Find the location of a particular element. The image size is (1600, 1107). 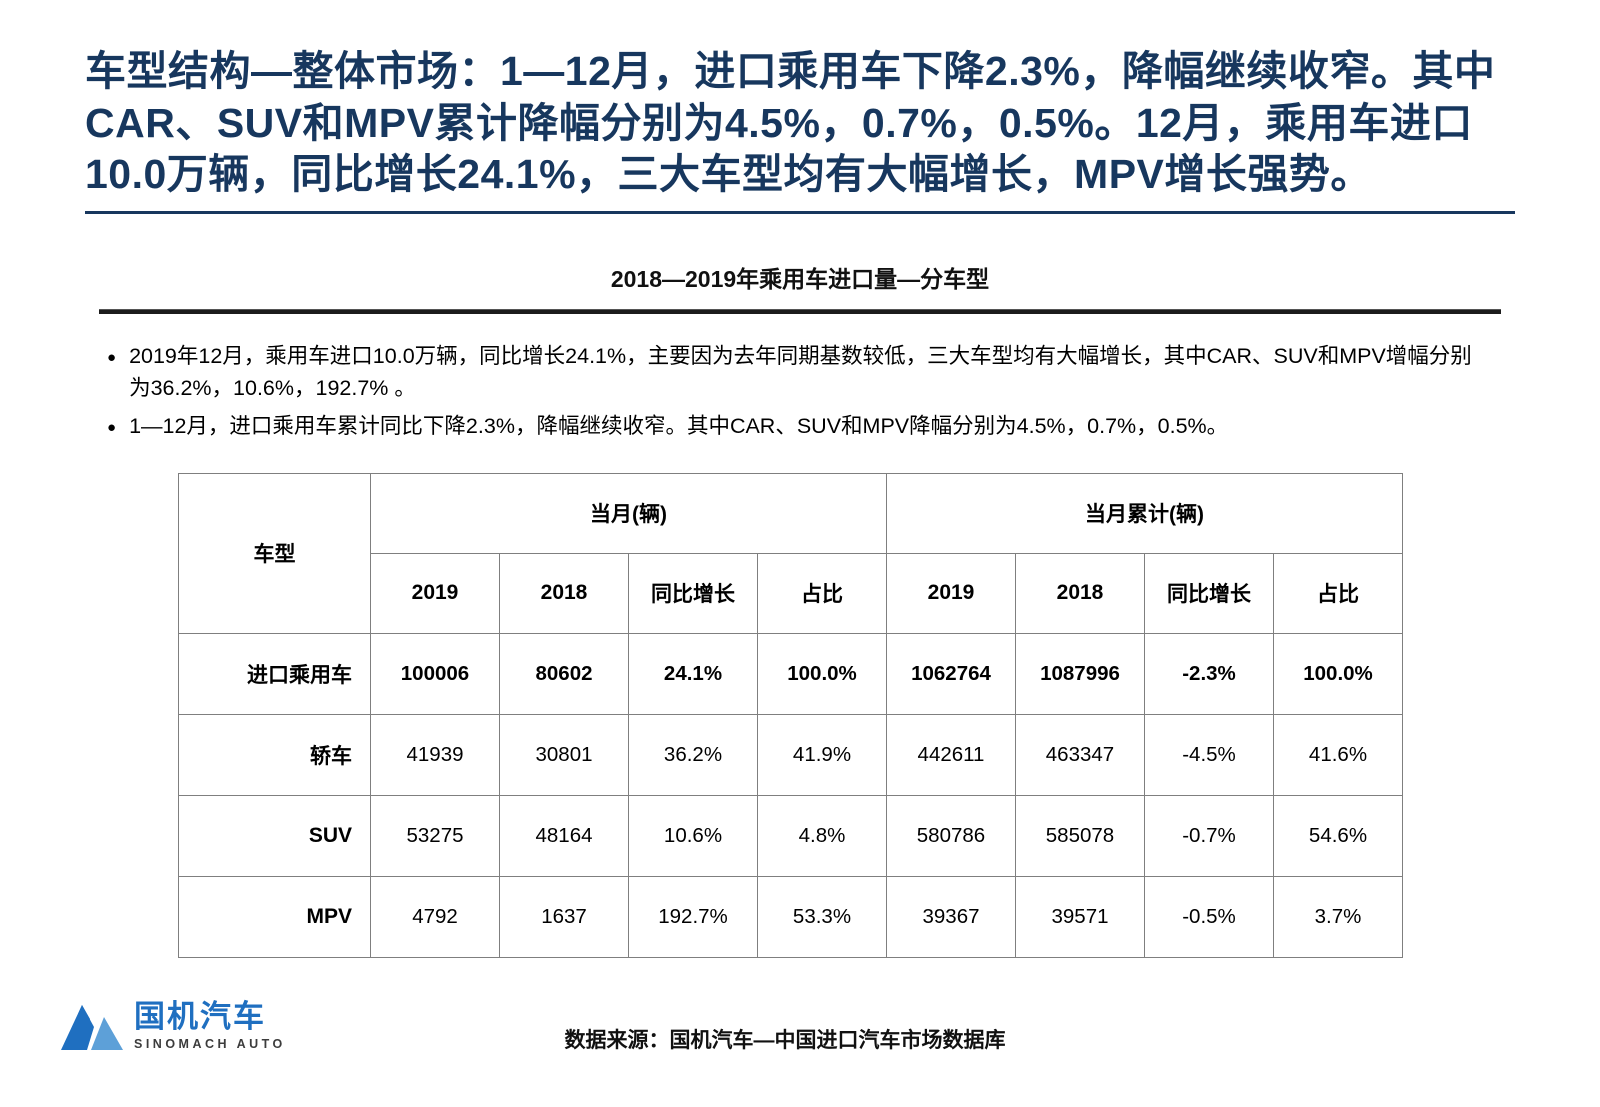

table-cell: 1637 is located at coordinates (564, 916).